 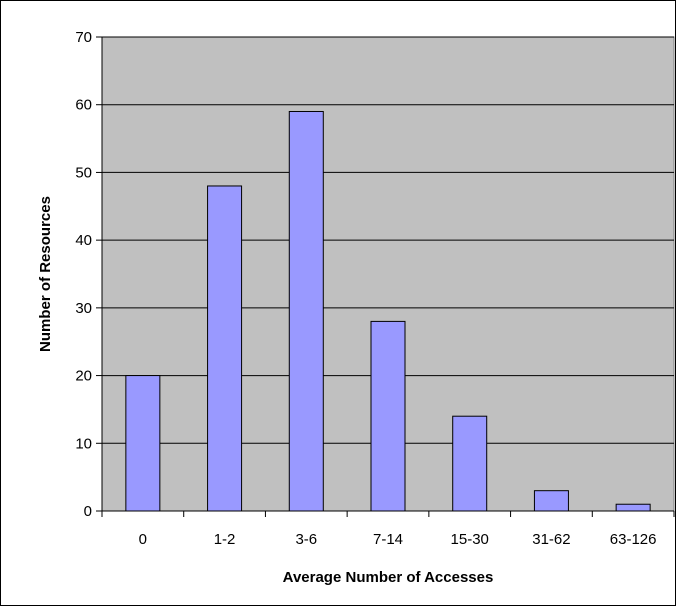 I want to click on x-tick-labels: 0 1-2 3-6 7-14 15-30 31-62 63-126, so click(x=398, y=539).